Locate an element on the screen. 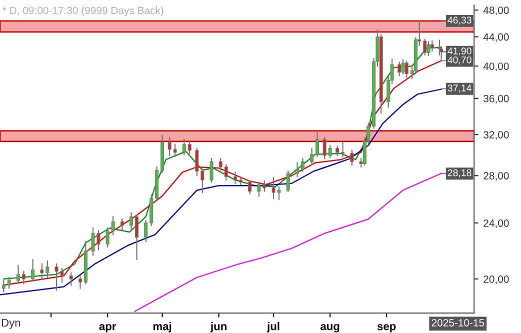  annotation: 40,70 is located at coordinates (460, 60).